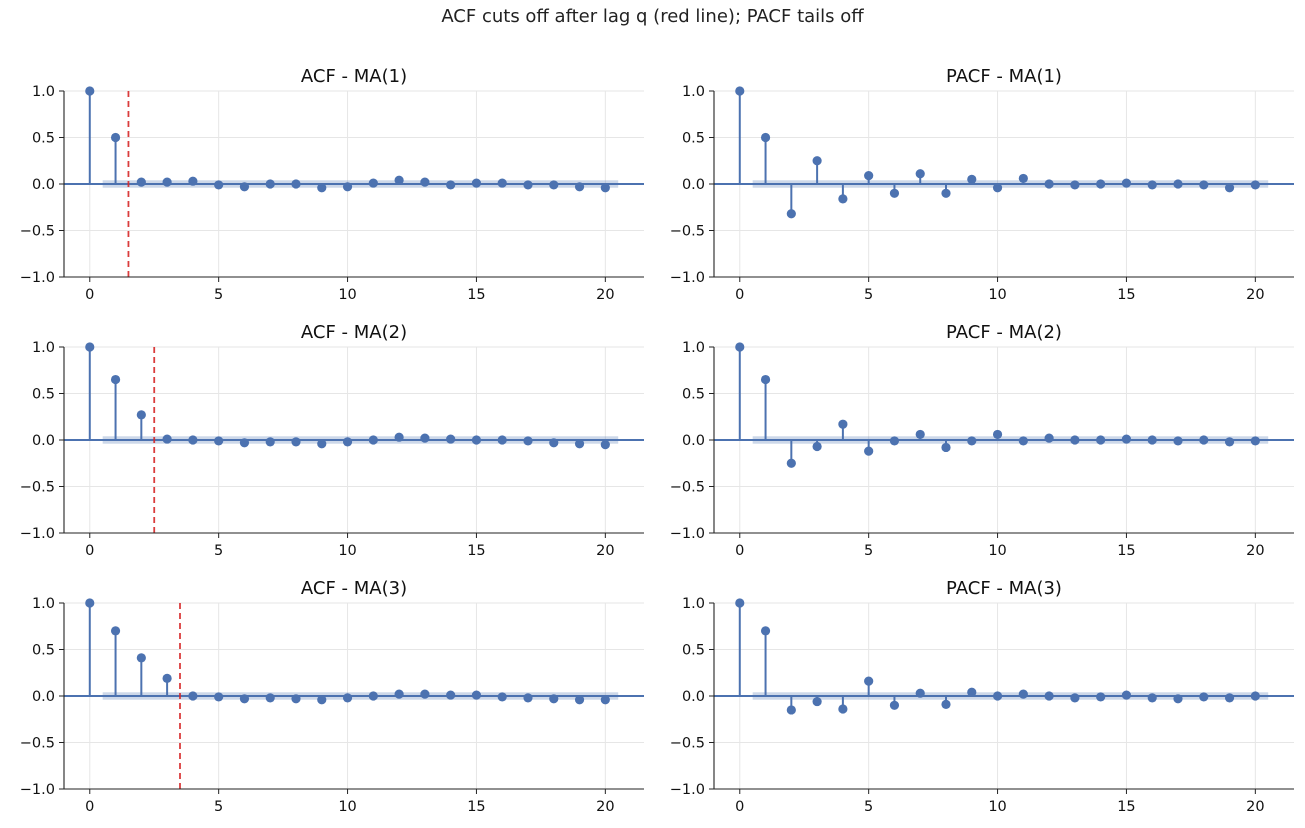 Image resolution: width=1305 pixels, height=828 pixels. What do you see at coordinates (982, 440) in the screenshot?
I see `chart-panel-4: PACF - MA(2) −1.0 −0.5 0.0 0.5 1.0 0 5 10 15 20` at bounding box center [982, 440].